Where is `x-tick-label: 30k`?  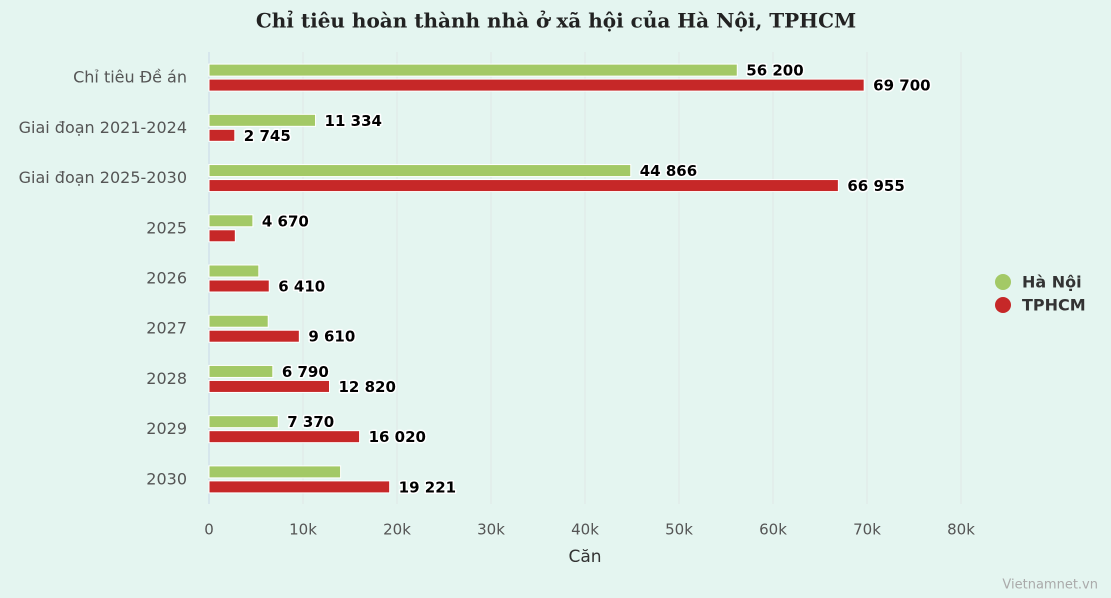
x-tick-label: 30k is located at coordinates (491, 530).